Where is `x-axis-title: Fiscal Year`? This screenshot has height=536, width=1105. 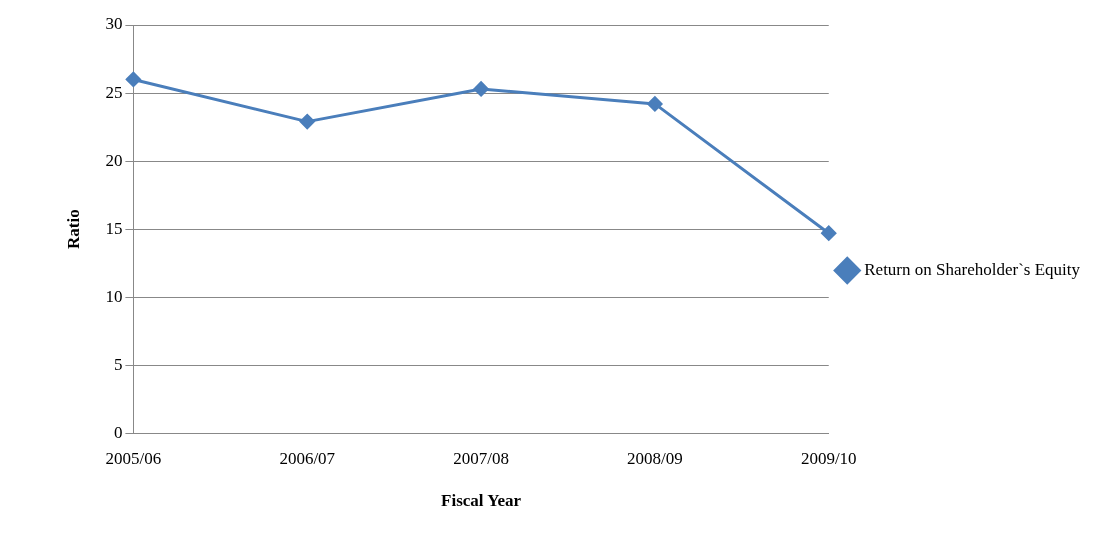 x-axis-title: Fiscal Year is located at coordinates (481, 501).